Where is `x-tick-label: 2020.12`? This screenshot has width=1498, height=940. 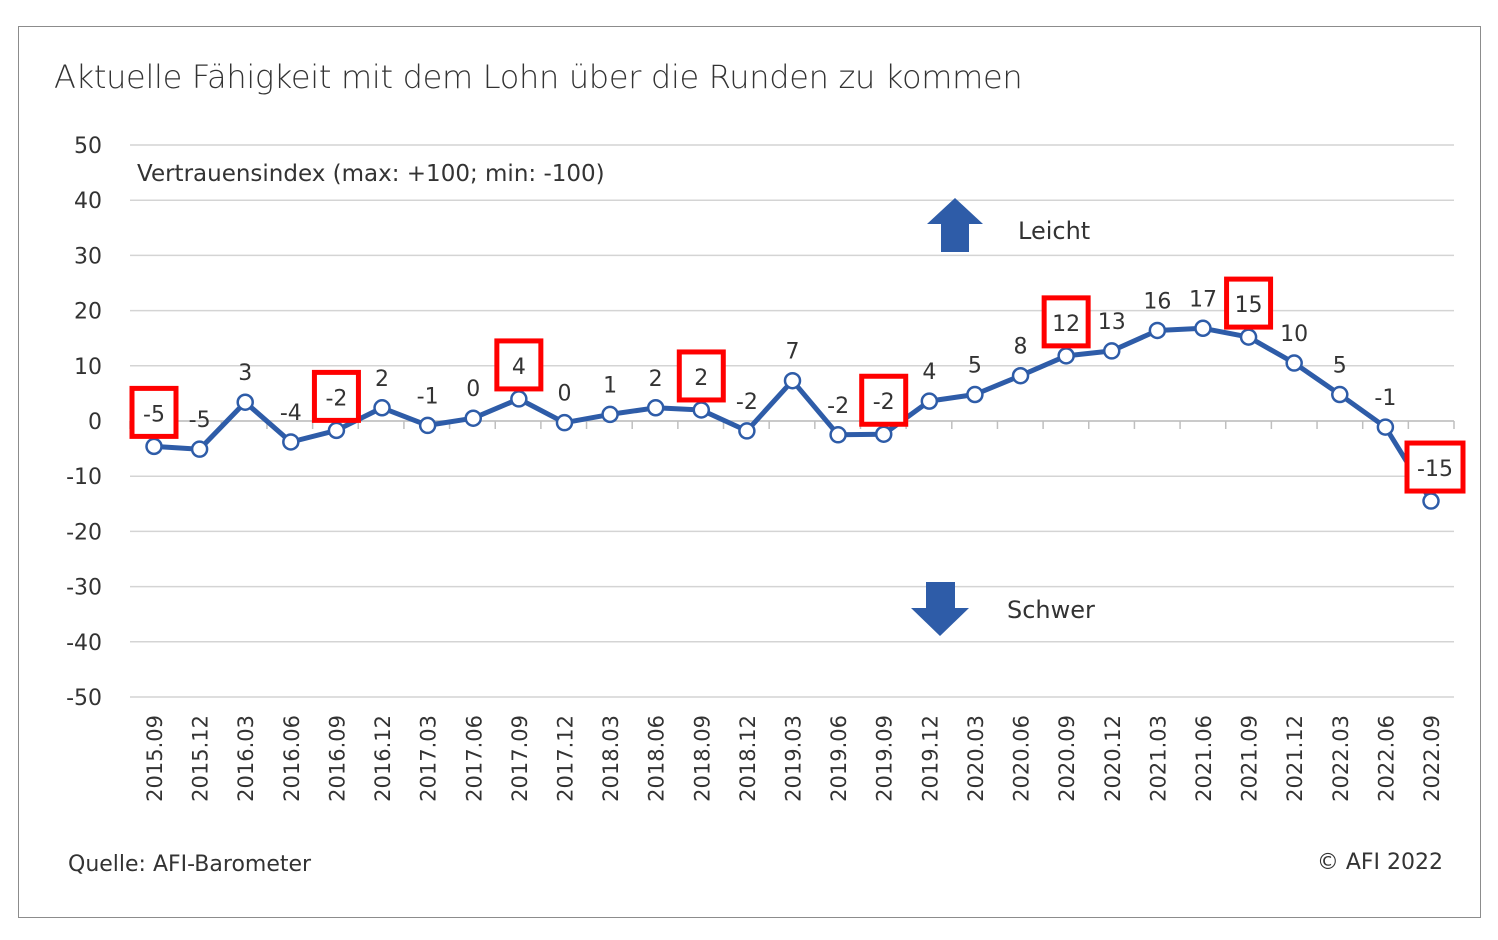
x-tick-label: 2020.12 is located at coordinates (1113, 758).